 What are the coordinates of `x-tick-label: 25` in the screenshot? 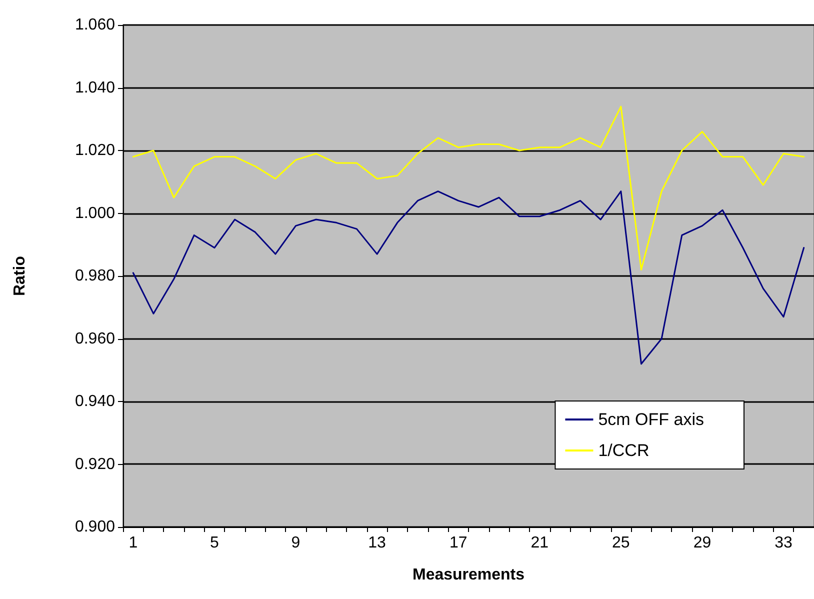 It's located at (621, 543).